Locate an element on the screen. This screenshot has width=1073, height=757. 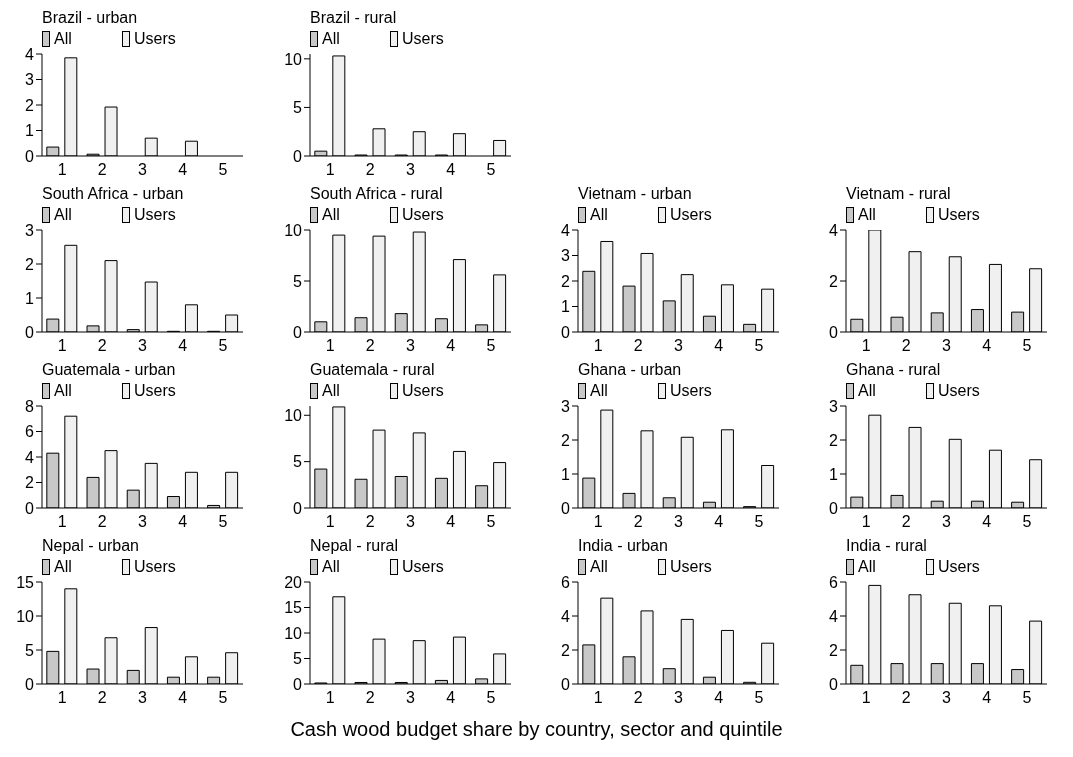
text: Cash wood budget share by country, sector and quintile is located at coordinates (536, 729).